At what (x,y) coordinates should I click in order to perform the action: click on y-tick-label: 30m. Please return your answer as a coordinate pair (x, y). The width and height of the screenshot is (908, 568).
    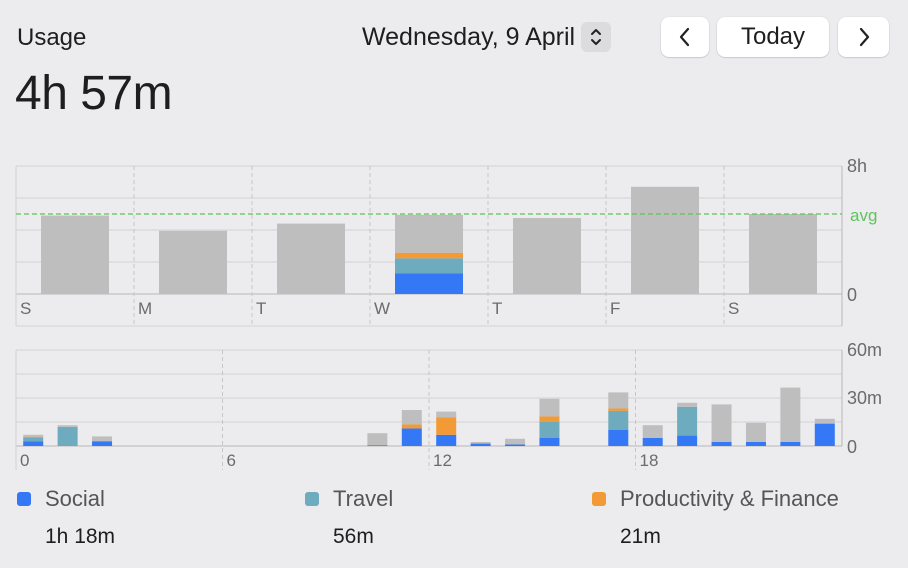
    Looking at the image, I should click on (864, 398).